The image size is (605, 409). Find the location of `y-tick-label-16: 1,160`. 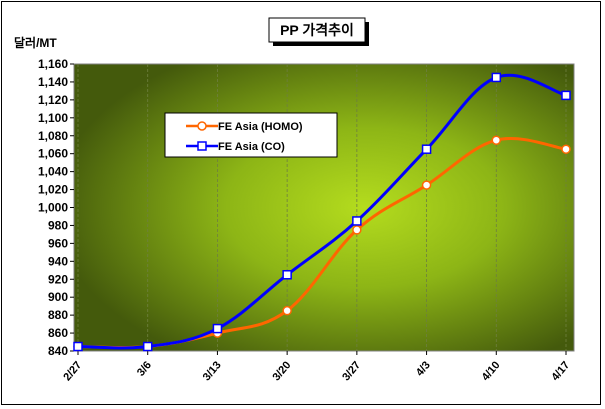

y-tick-label-16: 1,160 is located at coordinates (53, 64).